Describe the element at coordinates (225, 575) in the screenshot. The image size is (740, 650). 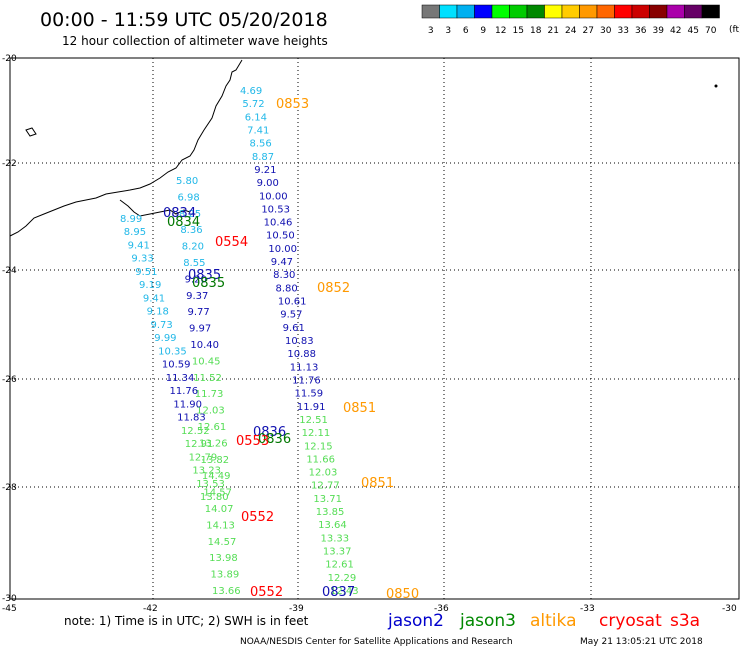
I see `wave-height-label: 13.89` at that location.